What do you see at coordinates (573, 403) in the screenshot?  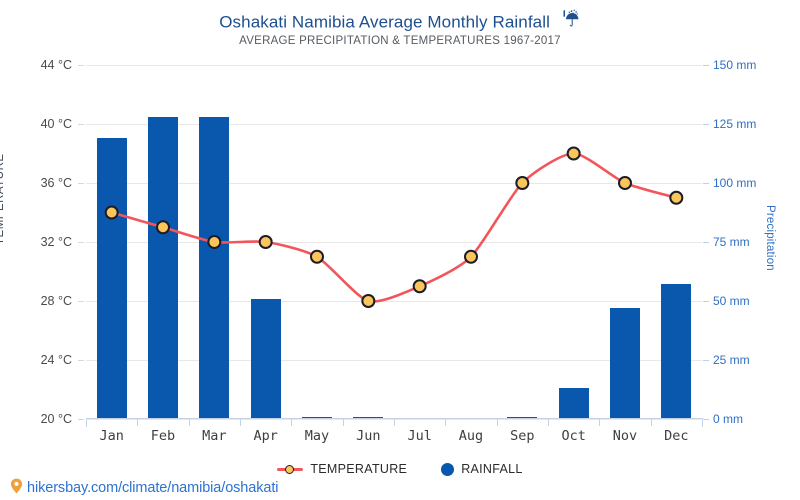 I see `rainfall-bar-oct` at bounding box center [573, 403].